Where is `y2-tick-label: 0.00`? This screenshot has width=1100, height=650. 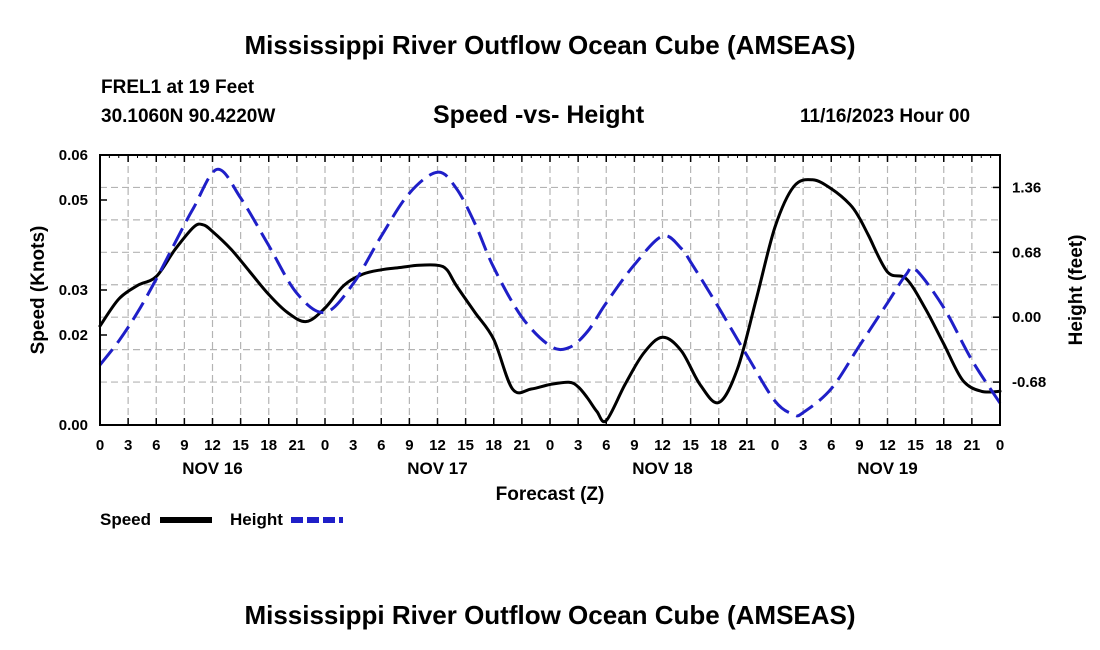
y2-tick-label: 0.00 is located at coordinates (1026, 317).